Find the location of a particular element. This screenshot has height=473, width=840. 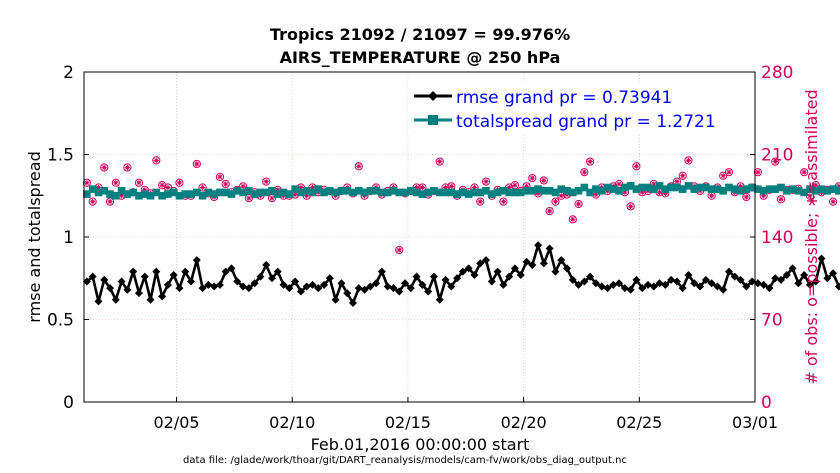

legend-spread-text: totalspread grand pr = 1.2721 is located at coordinates (586, 122).